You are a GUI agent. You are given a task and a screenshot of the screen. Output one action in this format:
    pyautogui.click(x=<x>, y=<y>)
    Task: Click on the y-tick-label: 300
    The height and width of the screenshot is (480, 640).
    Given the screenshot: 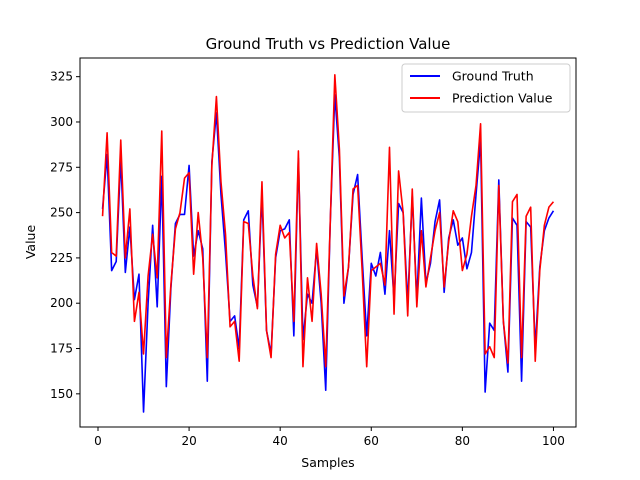 What is the action you would take?
    pyautogui.click(x=61, y=122)
    